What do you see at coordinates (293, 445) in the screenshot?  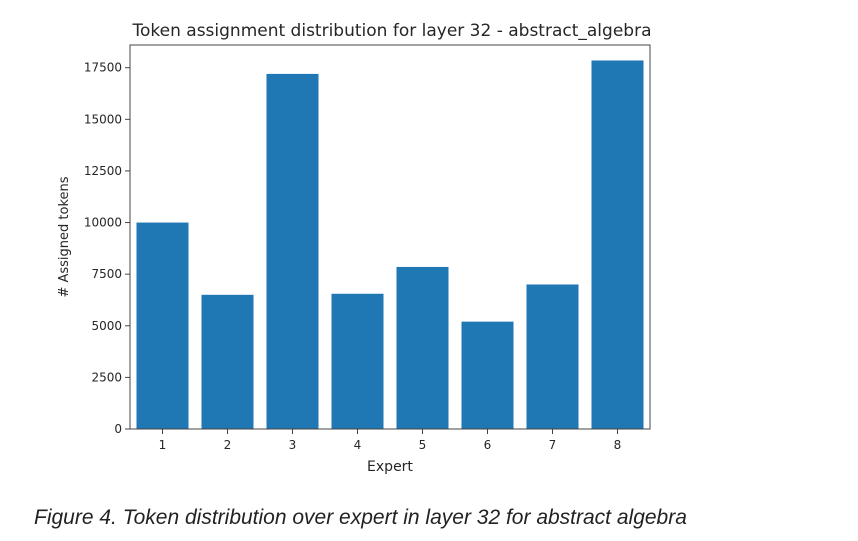 I see `x-tick-label: 3` at bounding box center [293, 445].